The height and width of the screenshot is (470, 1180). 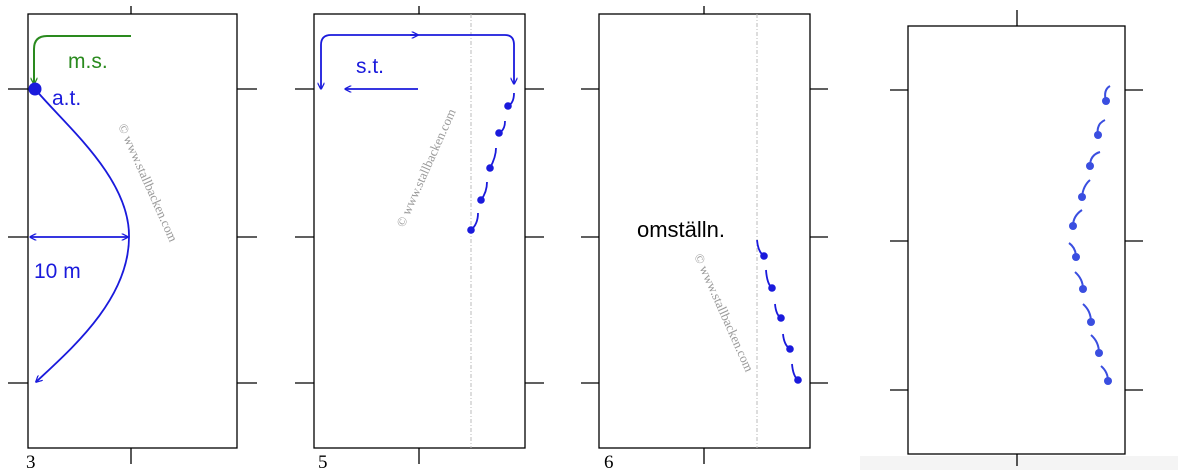 I want to click on panel-number: 5, so click(x=323, y=461).